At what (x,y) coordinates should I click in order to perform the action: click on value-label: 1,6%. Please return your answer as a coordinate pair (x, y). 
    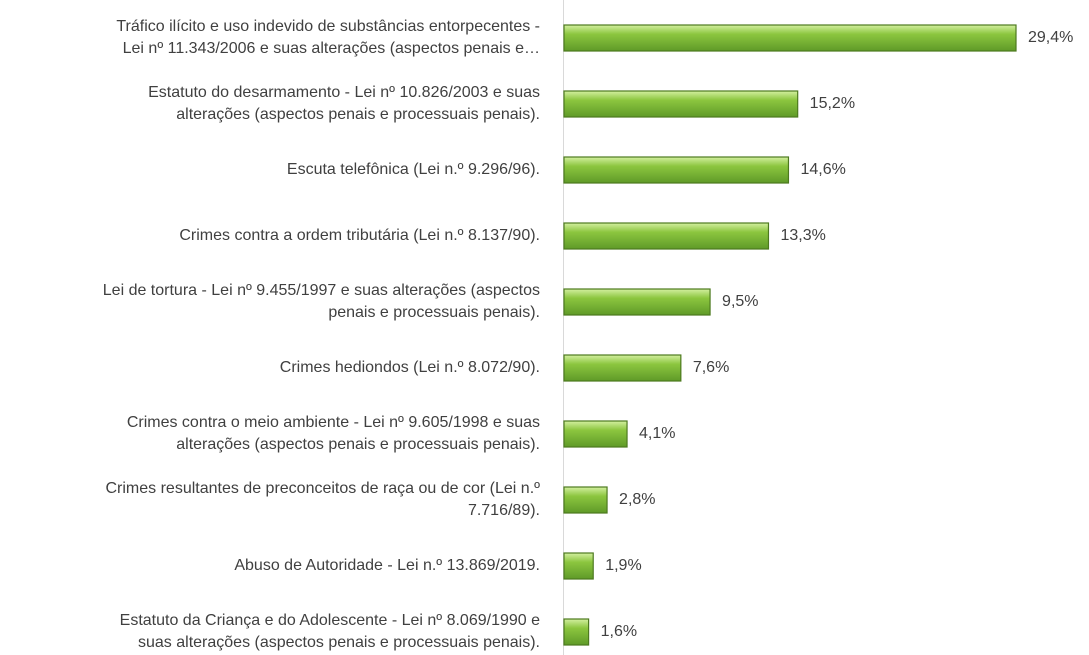
    Looking at the image, I should click on (619, 631).